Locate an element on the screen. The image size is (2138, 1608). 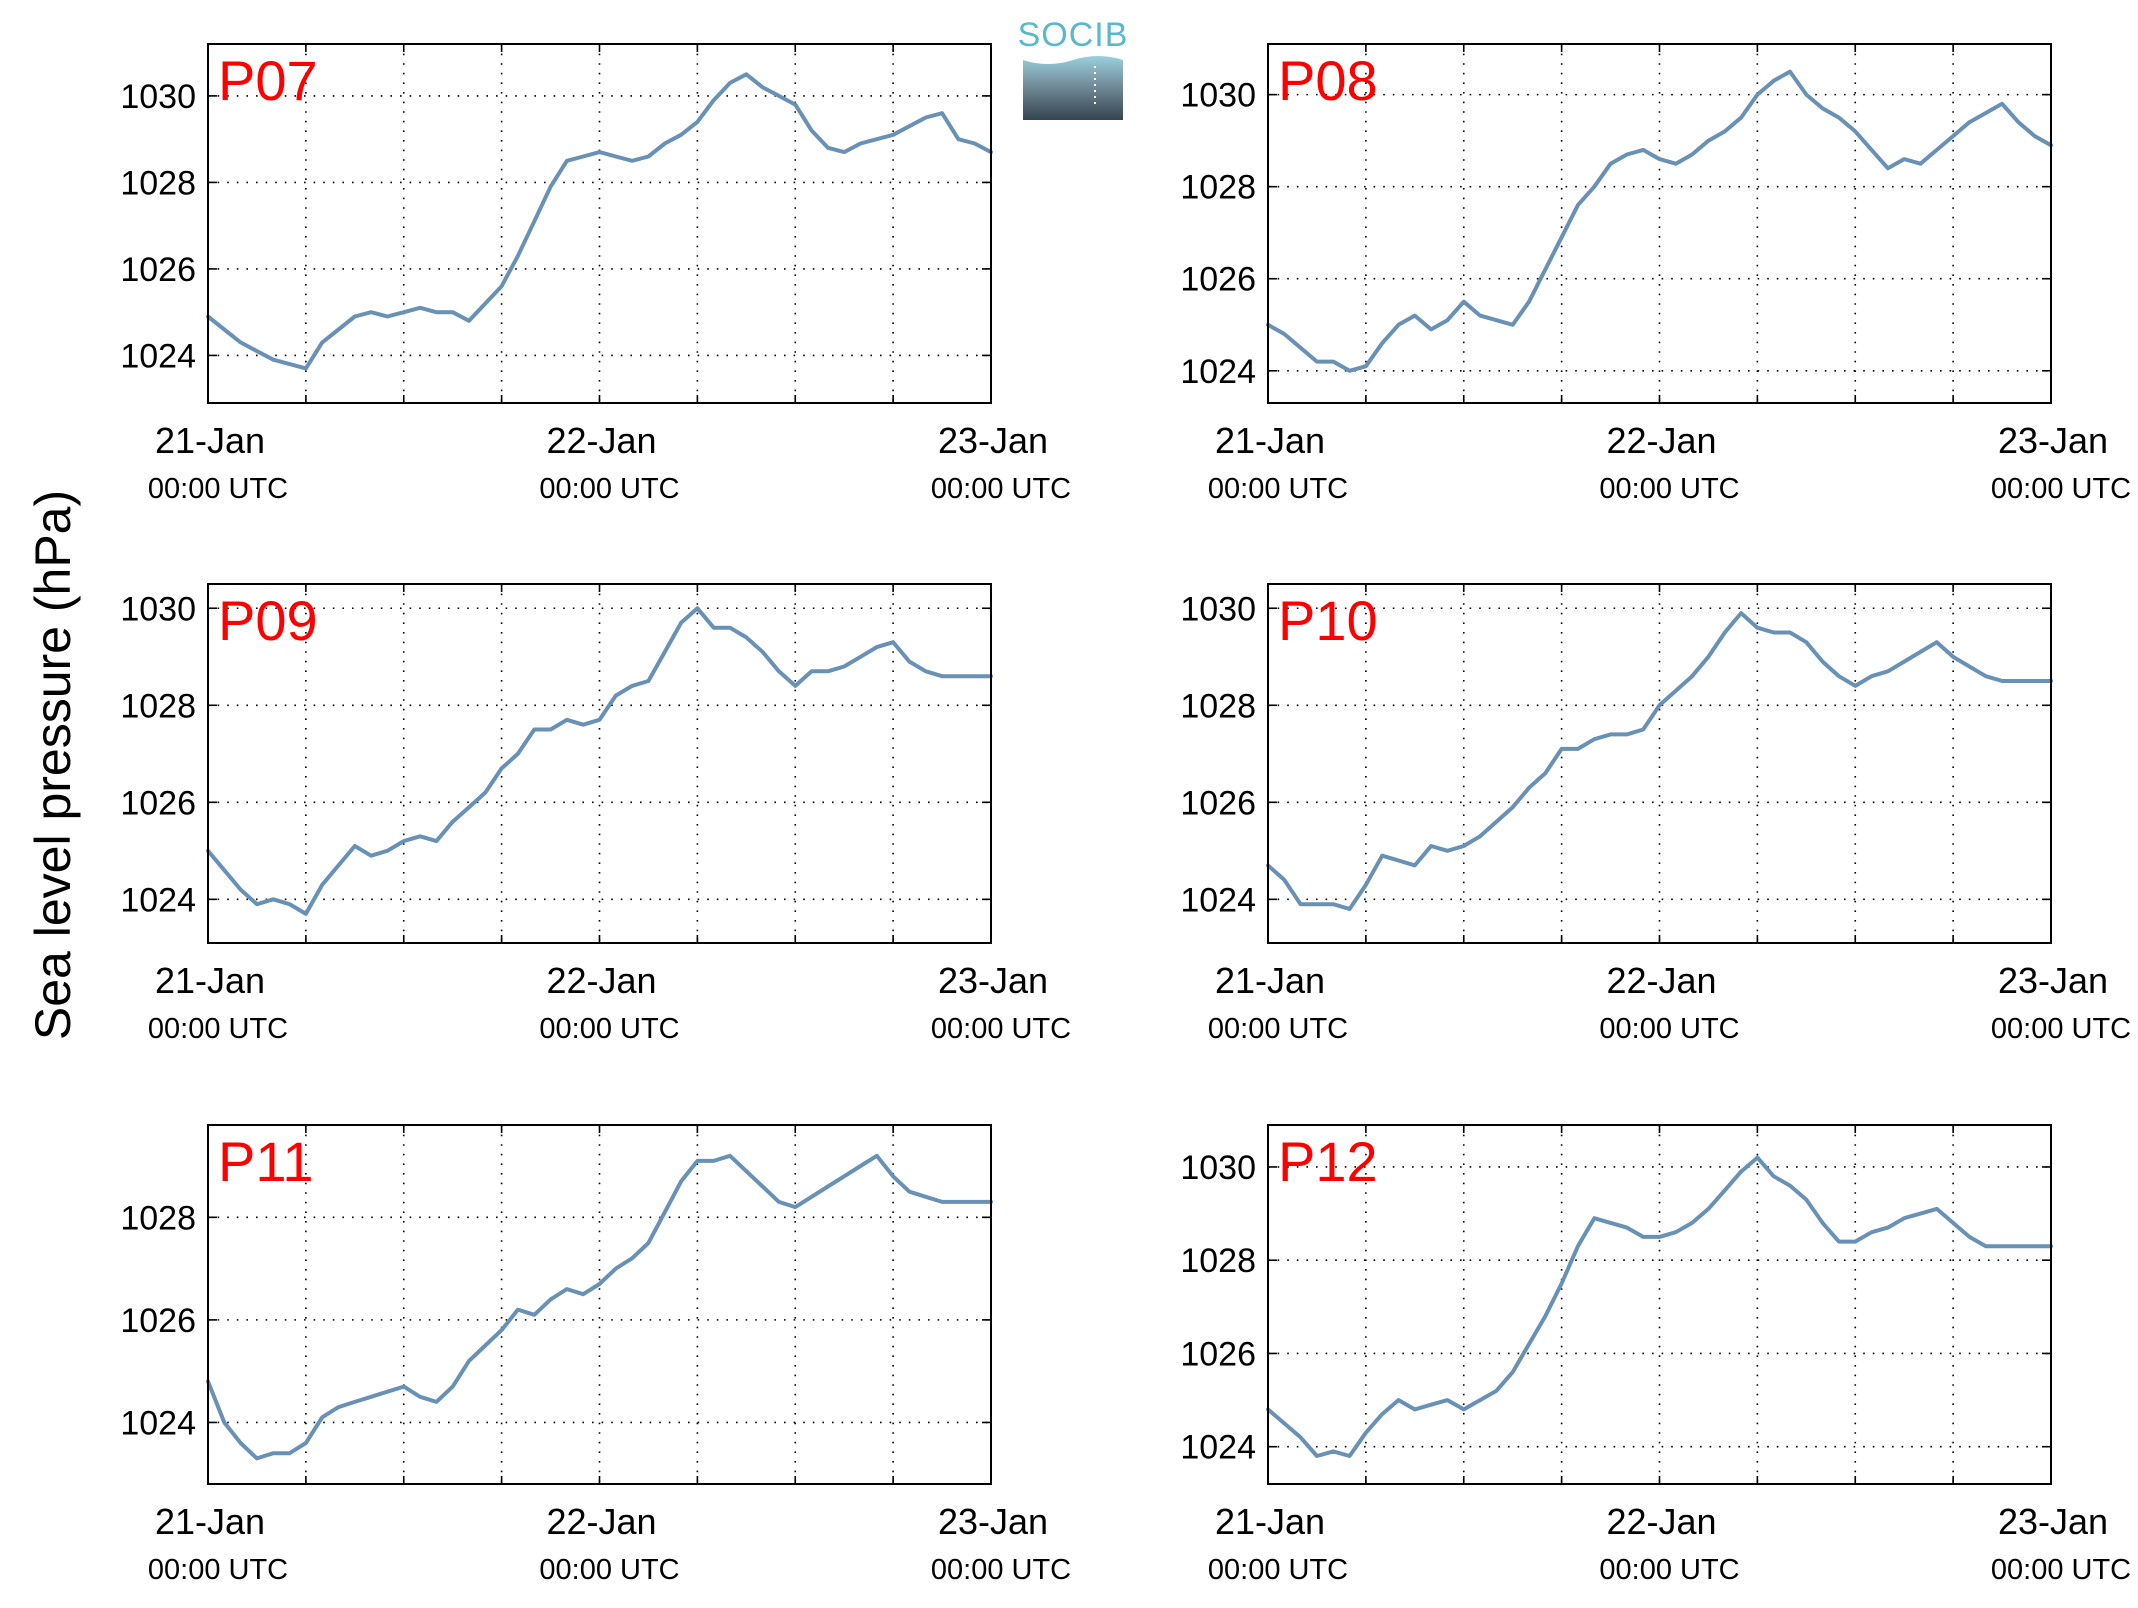
panel-label: P07 is located at coordinates (268, 80).